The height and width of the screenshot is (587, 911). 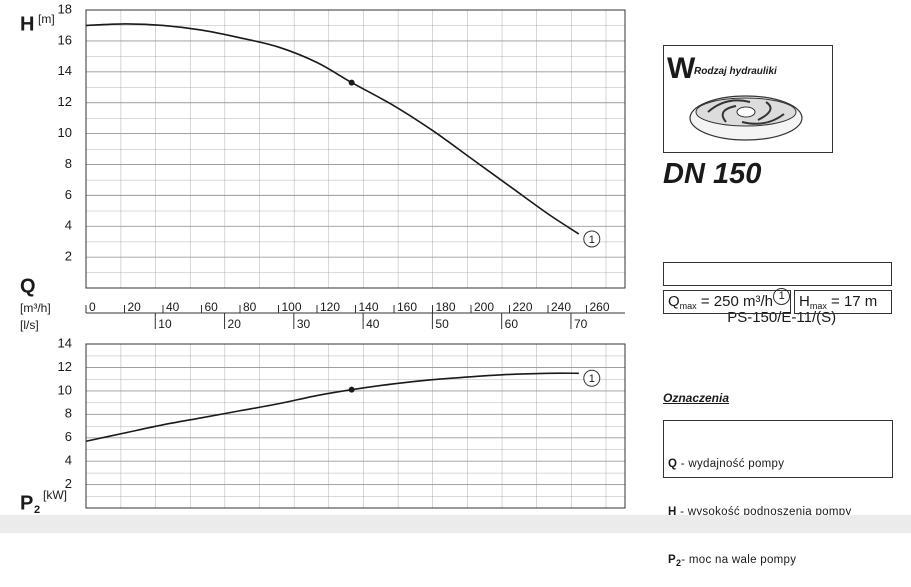 I want to click on x2-tick-label: 10, so click(x=165, y=324).